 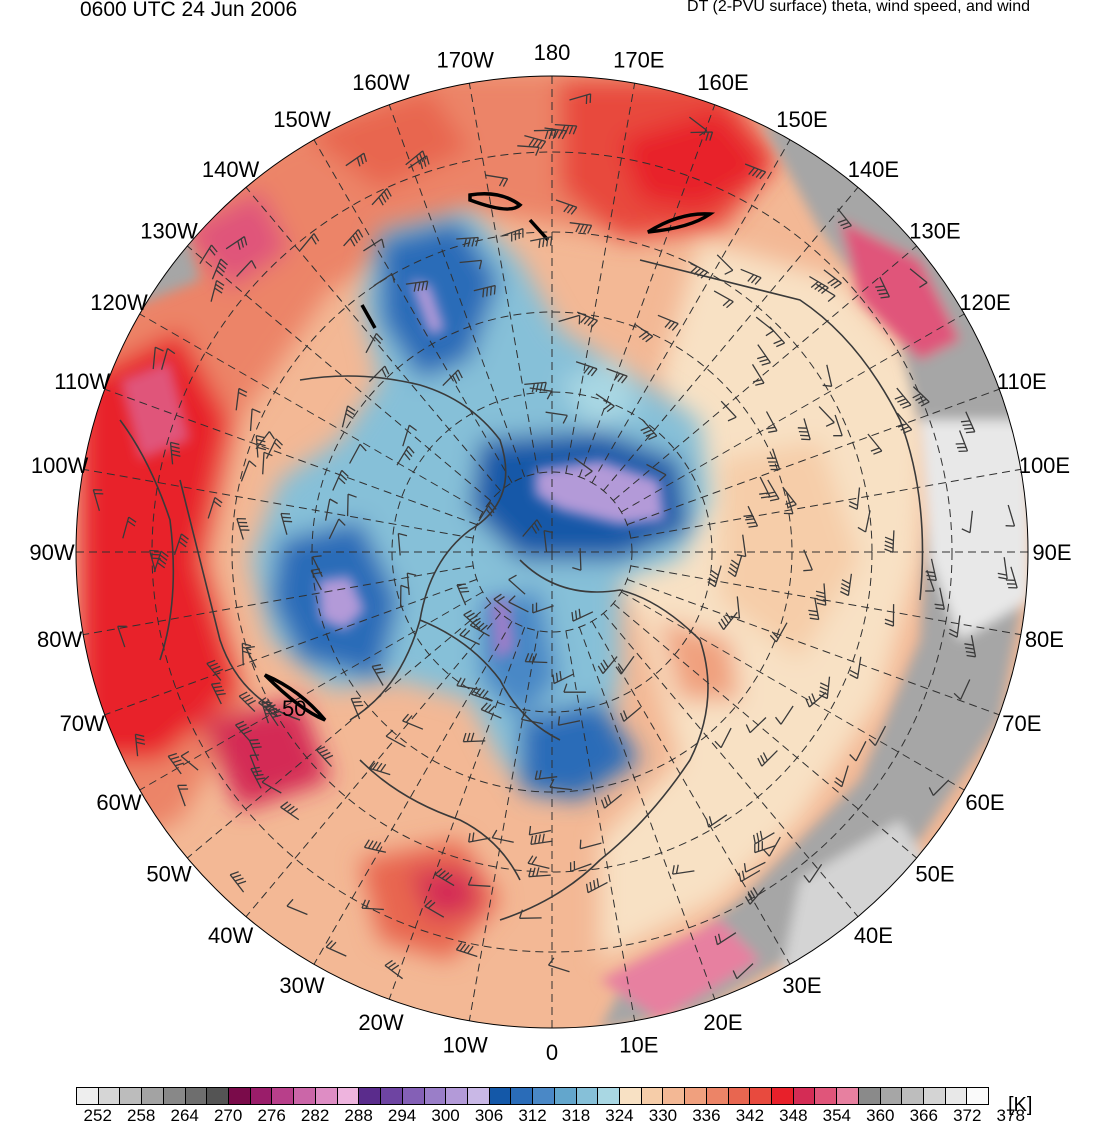 I want to click on coldest-cores, so click(x=491, y=470).